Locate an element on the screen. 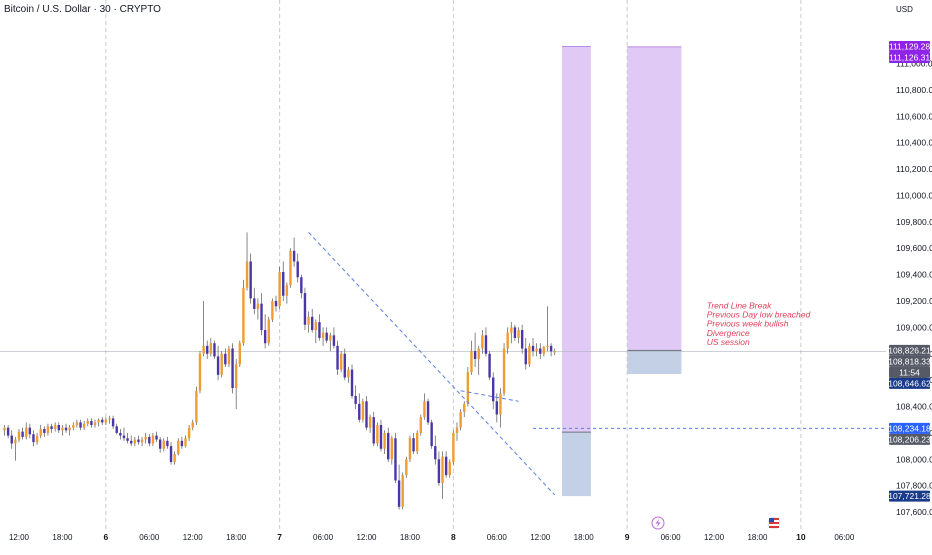 This screenshot has width=932, height=555. price-badge: 108,818.33 is located at coordinates (909, 361).